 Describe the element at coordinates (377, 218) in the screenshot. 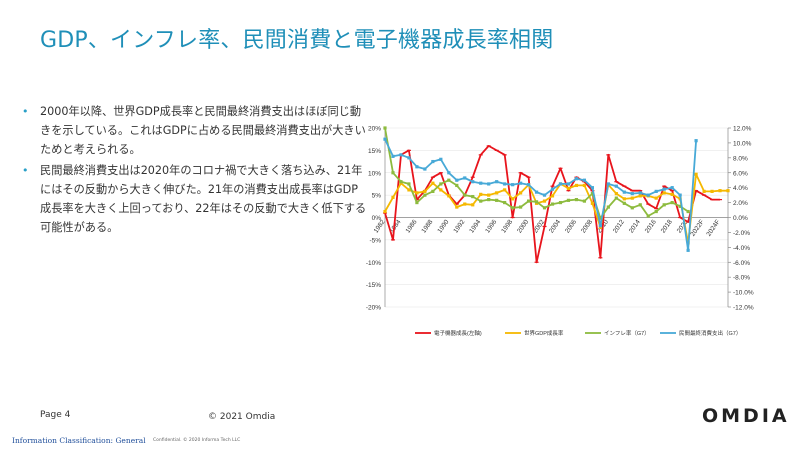

I see `y-left-tick-label: 0%` at that location.